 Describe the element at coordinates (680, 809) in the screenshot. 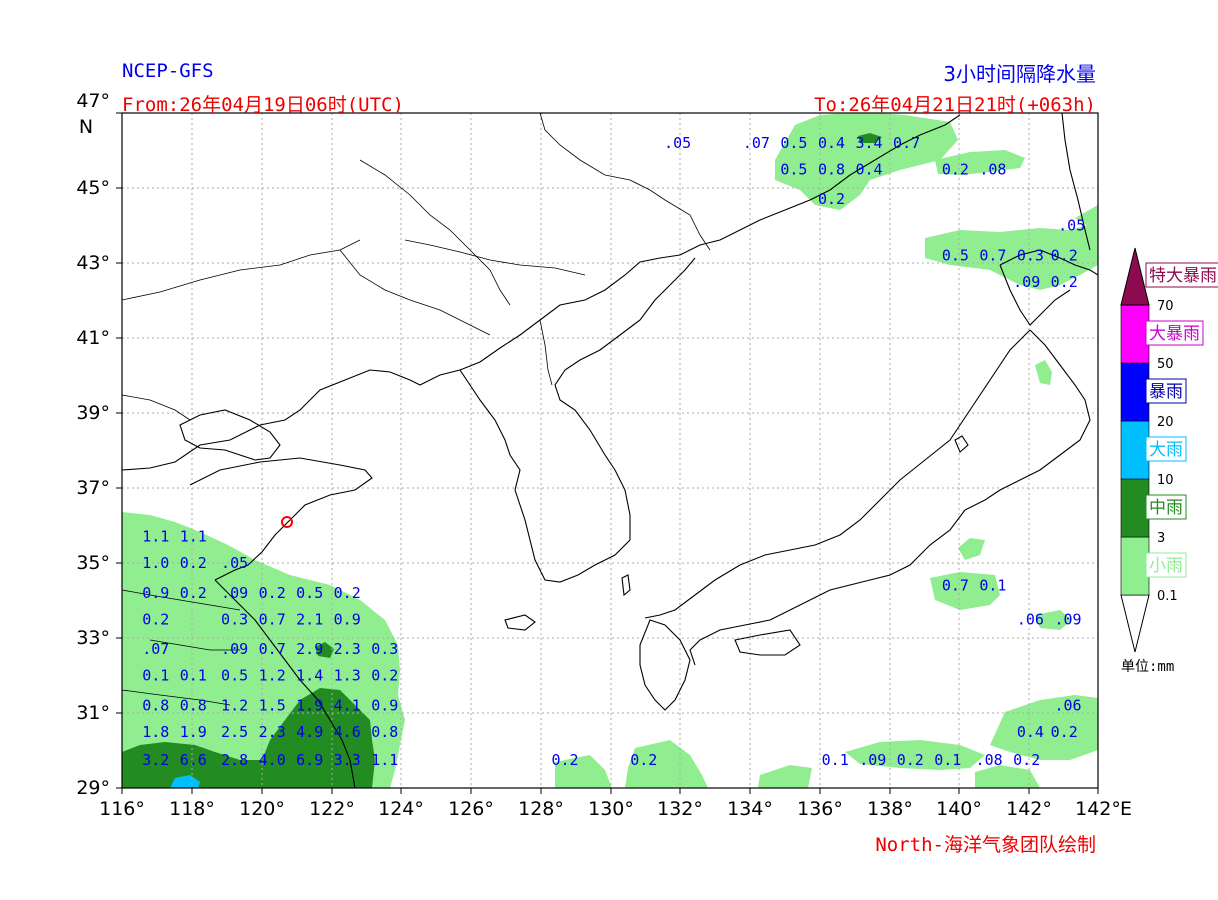

I see `lon-tick: 132°` at that location.